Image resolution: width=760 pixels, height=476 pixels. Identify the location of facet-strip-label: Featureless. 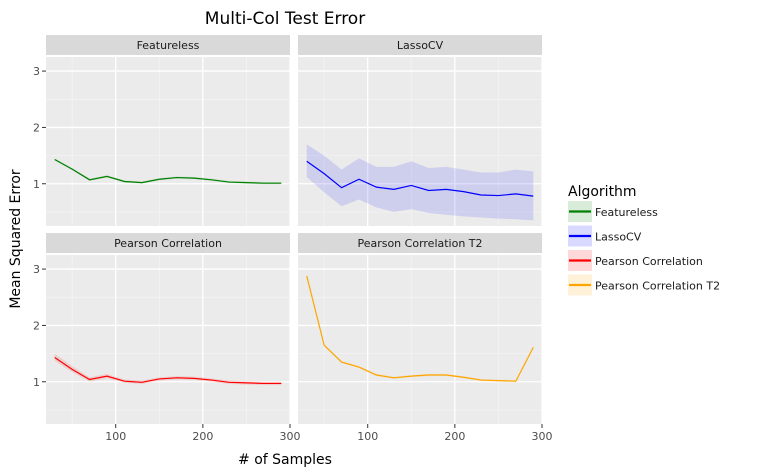
(168, 45).